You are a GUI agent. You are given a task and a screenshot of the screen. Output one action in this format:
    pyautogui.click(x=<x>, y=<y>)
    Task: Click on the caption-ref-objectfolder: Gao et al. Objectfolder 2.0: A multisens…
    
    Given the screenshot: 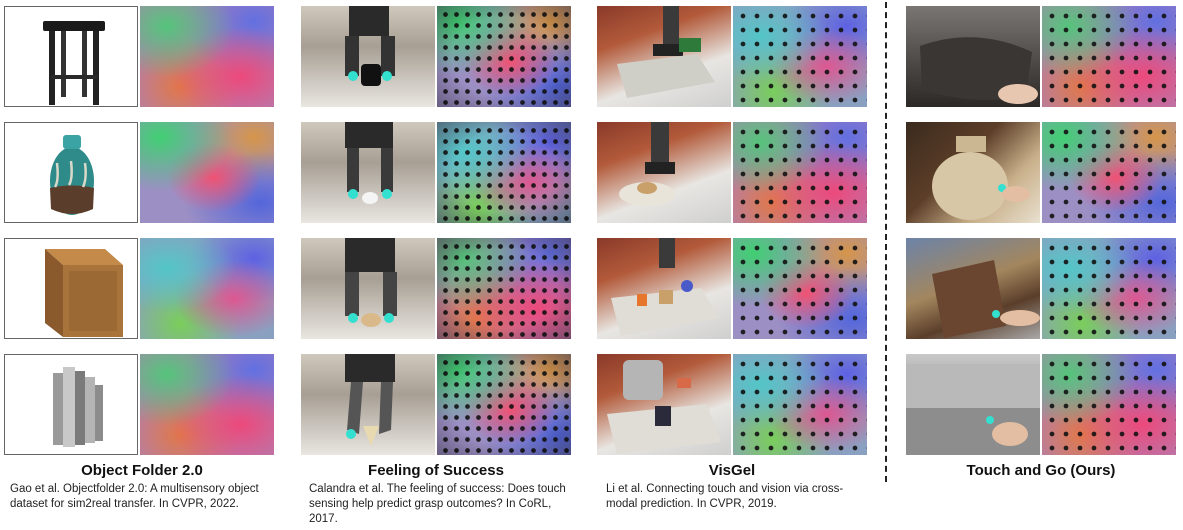 What is the action you would take?
    pyautogui.click(x=134, y=496)
    